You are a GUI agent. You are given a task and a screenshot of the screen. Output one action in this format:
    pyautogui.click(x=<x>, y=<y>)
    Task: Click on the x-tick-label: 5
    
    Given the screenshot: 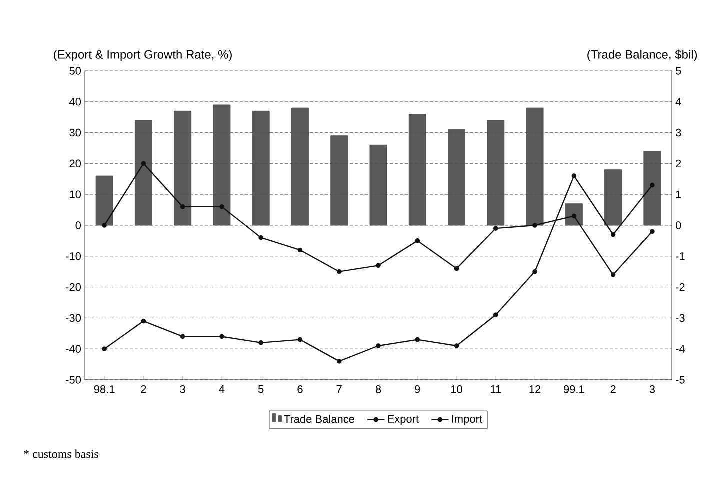 What is the action you would take?
    pyautogui.click(x=261, y=390)
    